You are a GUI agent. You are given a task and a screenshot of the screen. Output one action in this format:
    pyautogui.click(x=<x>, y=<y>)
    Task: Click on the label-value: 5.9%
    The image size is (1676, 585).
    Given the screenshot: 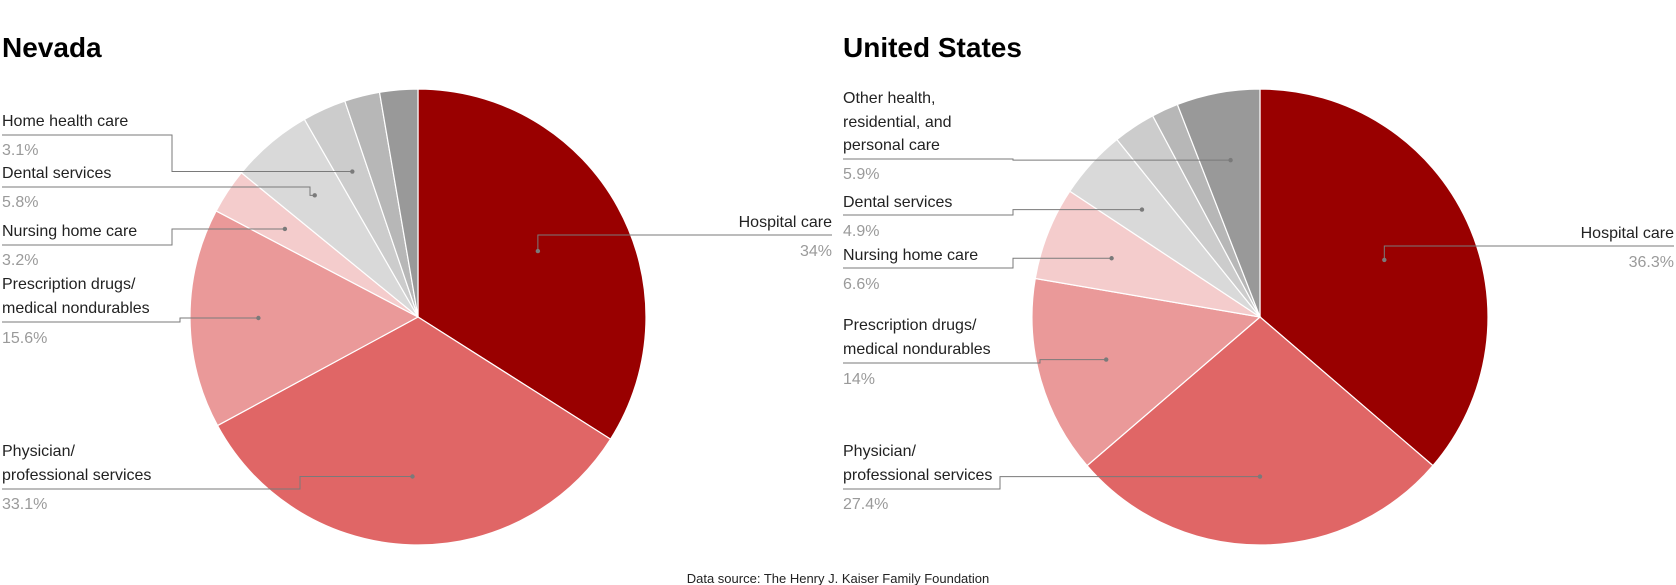 What is the action you would take?
    pyautogui.click(x=861, y=174)
    